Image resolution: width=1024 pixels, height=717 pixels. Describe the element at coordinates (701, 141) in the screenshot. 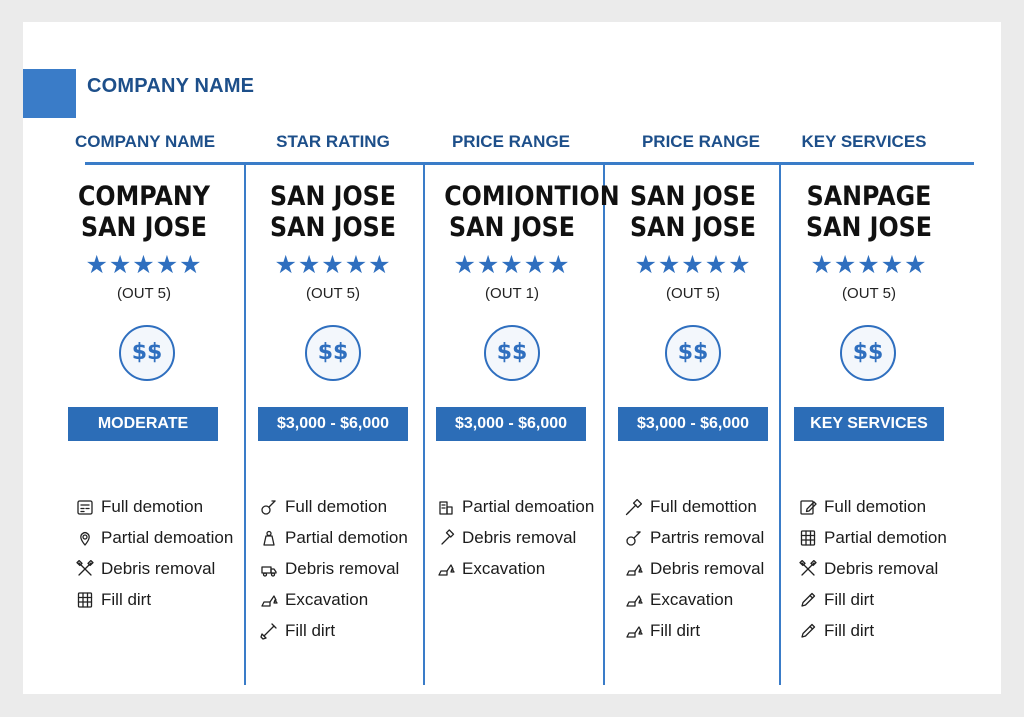

I see `header-price-range-2: PRICE RANGE` at that location.